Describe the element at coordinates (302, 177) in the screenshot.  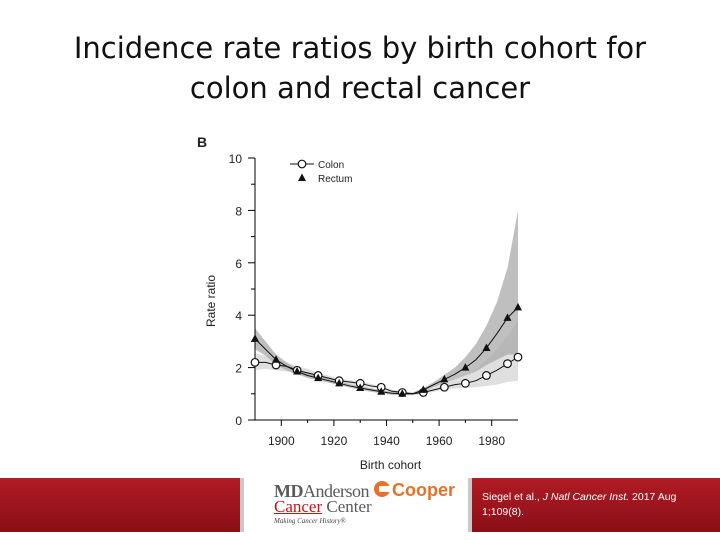
I see `legend-marker-rectum` at that location.